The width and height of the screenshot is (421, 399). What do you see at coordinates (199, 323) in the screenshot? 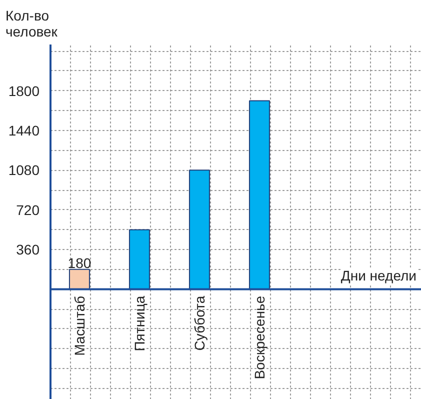
I see `x-tick-label: Суббота` at bounding box center [199, 323].